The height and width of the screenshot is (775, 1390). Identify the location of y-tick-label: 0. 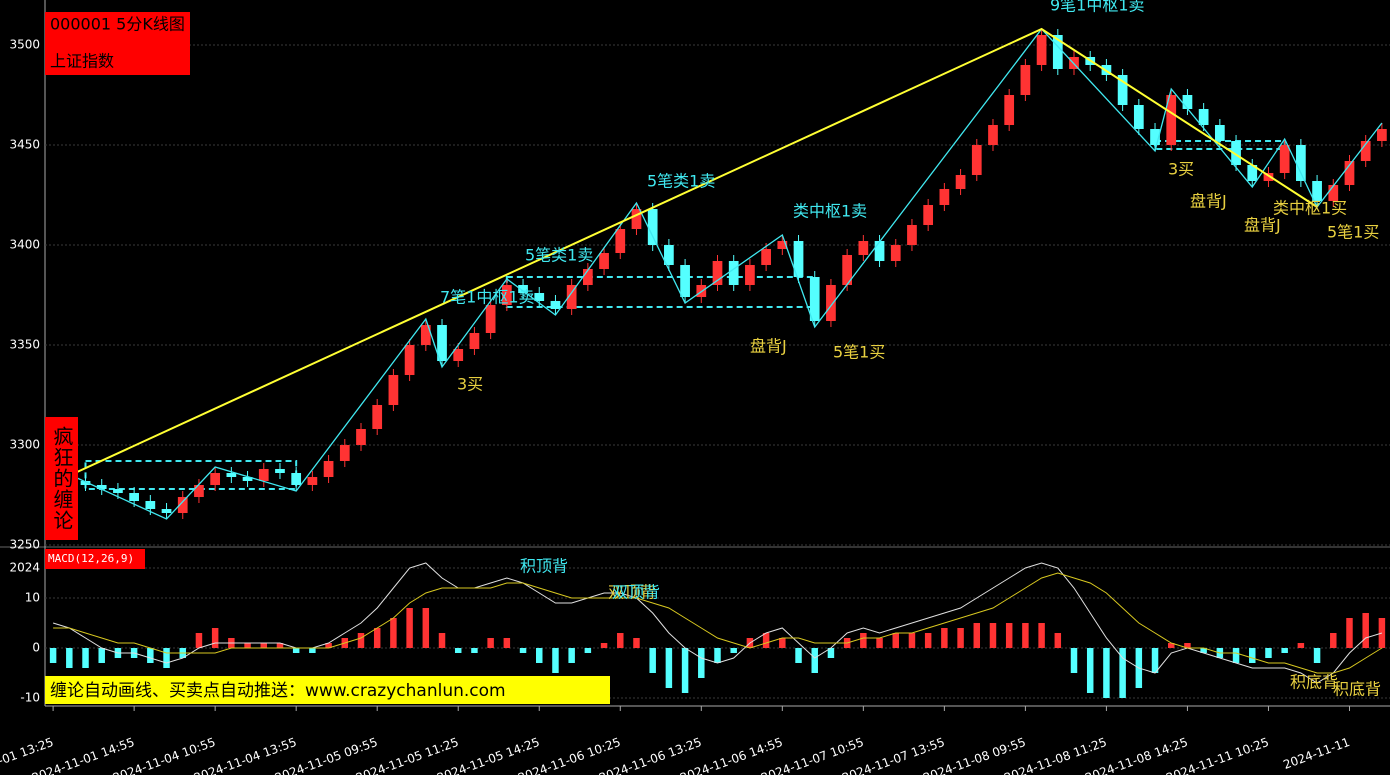
(36, 648).